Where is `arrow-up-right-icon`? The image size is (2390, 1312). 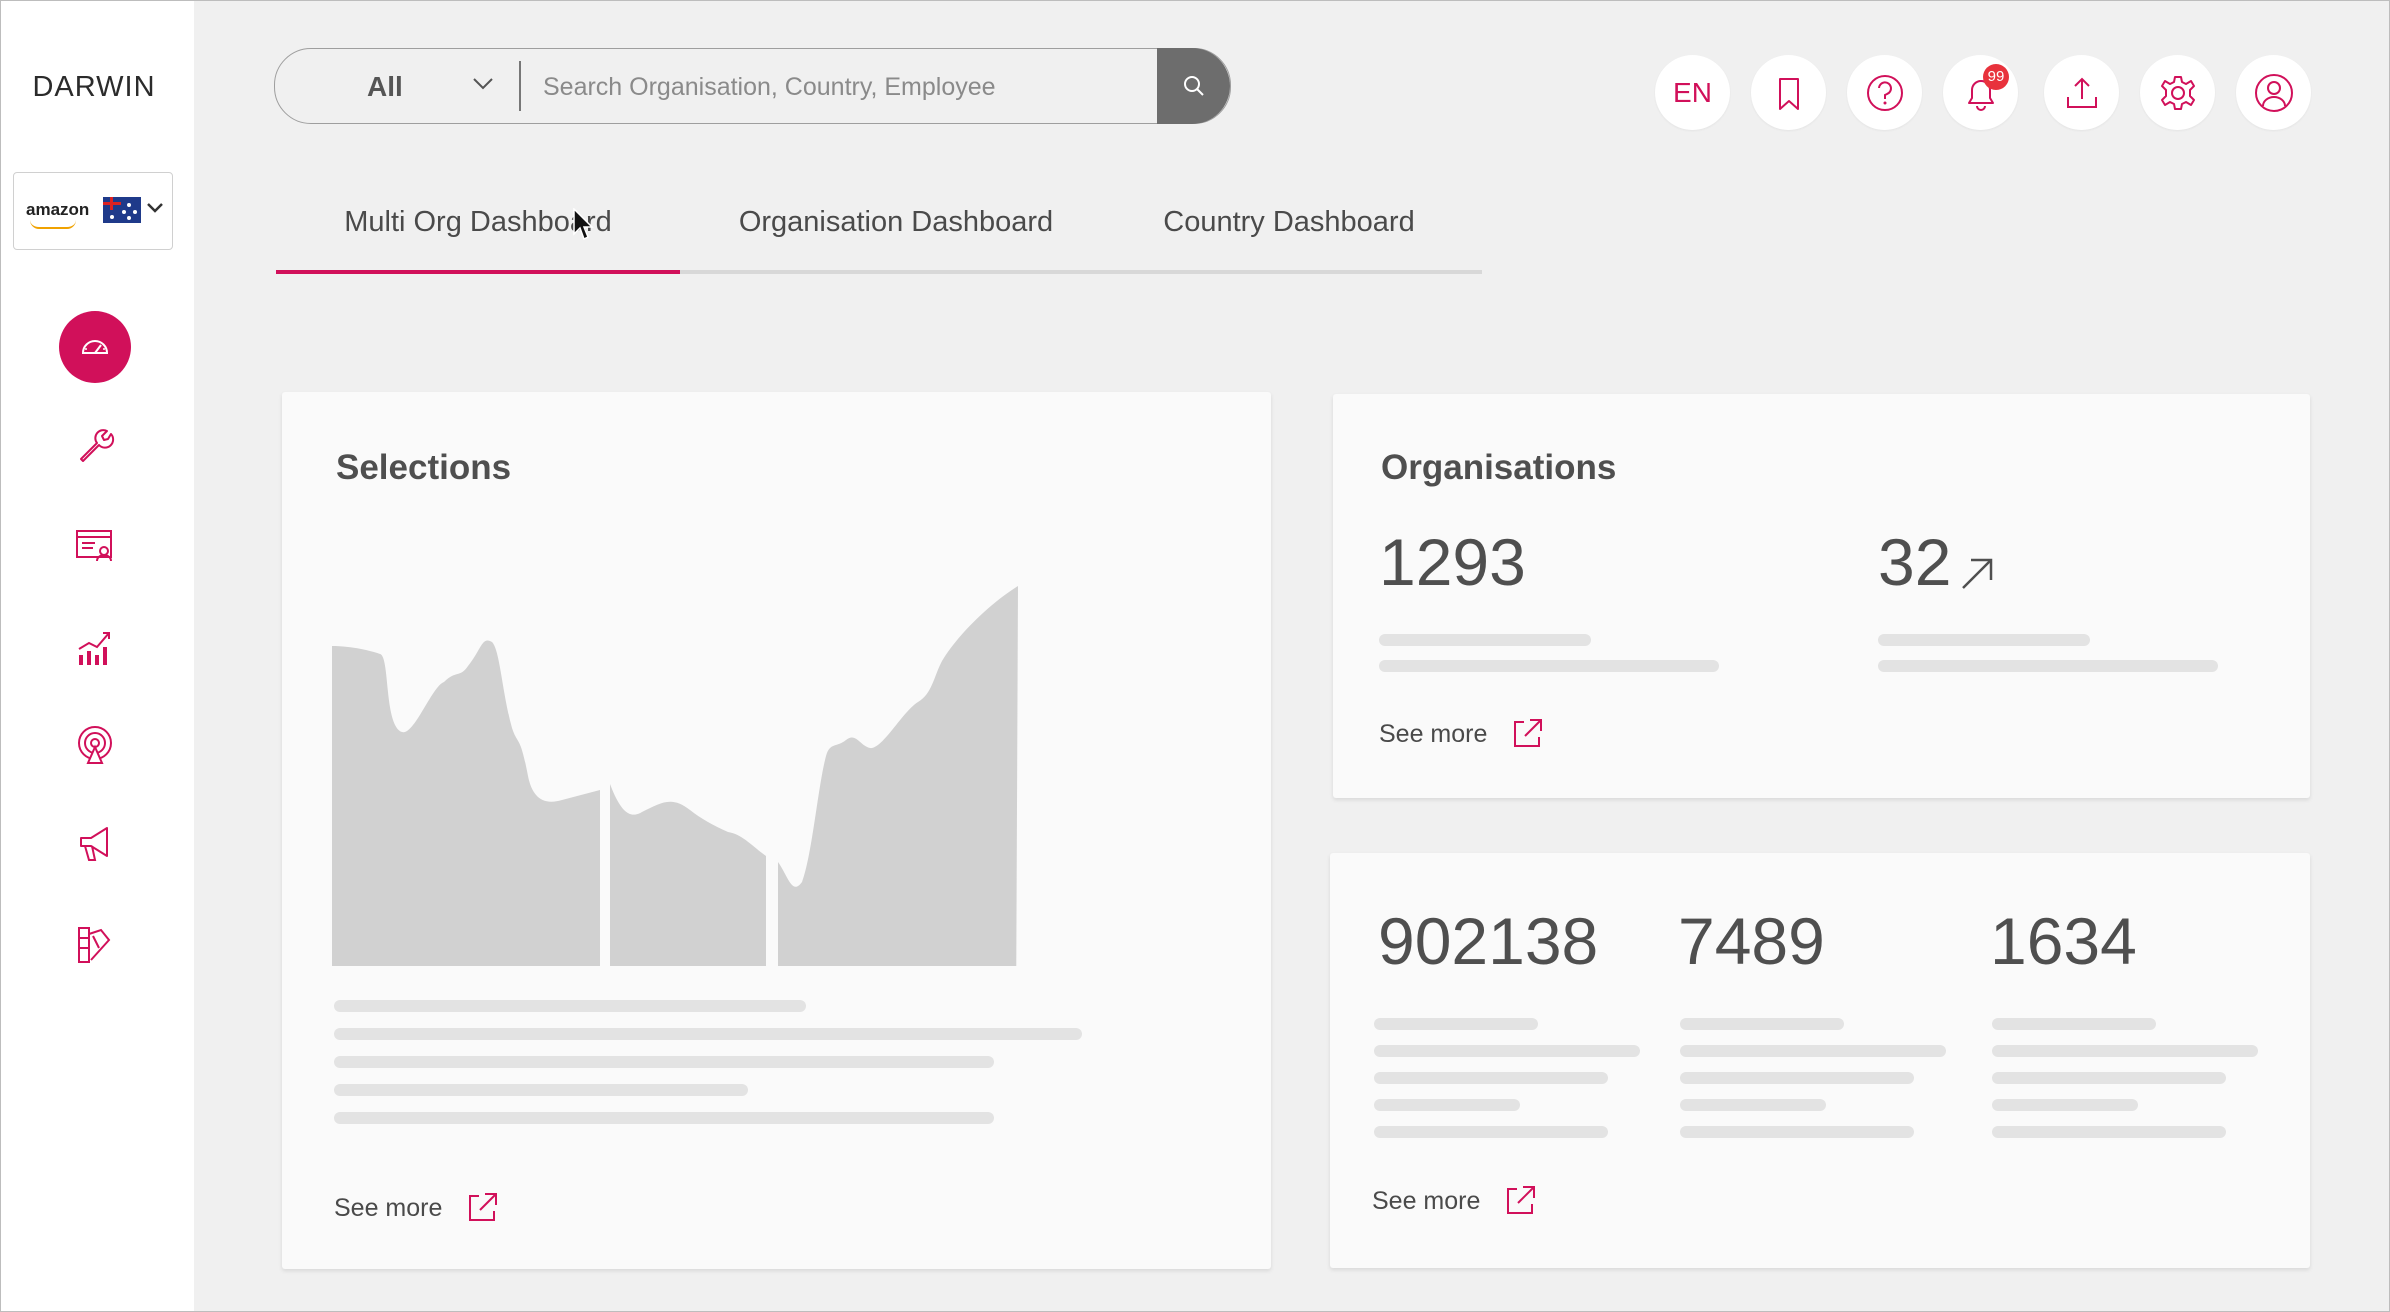
arrow-up-right-icon is located at coordinates (1977, 573).